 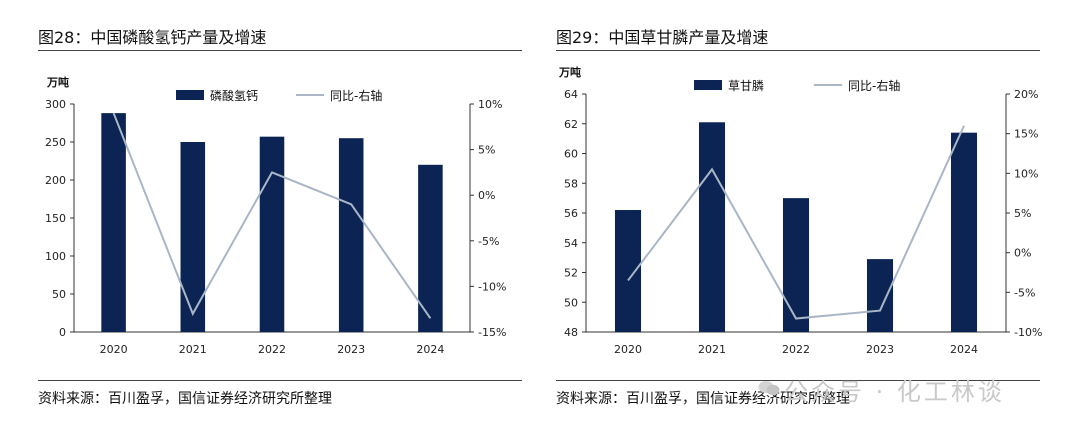 I want to click on y-tick-label: 300, so click(x=55, y=104).